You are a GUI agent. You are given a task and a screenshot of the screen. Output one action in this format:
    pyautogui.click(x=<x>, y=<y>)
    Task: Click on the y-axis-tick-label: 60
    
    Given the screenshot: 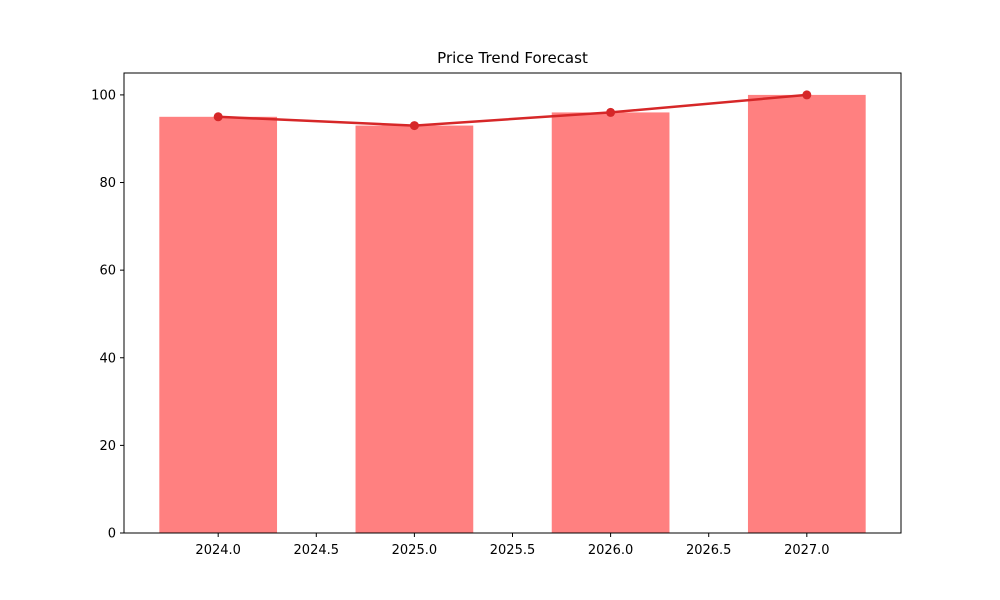 What is the action you would take?
    pyautogui.click(x=107, y=271)
    